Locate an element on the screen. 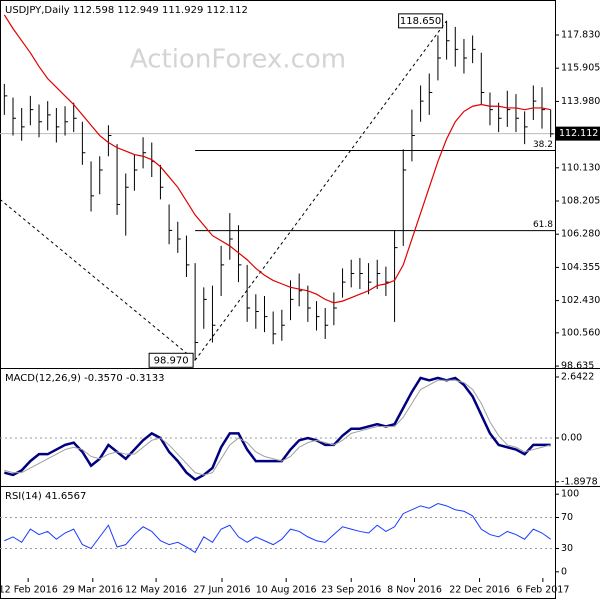 This screenshot has height=600, width=600. x-tick-label: 22 Dec 2016 is located at coordinates (479, 590).